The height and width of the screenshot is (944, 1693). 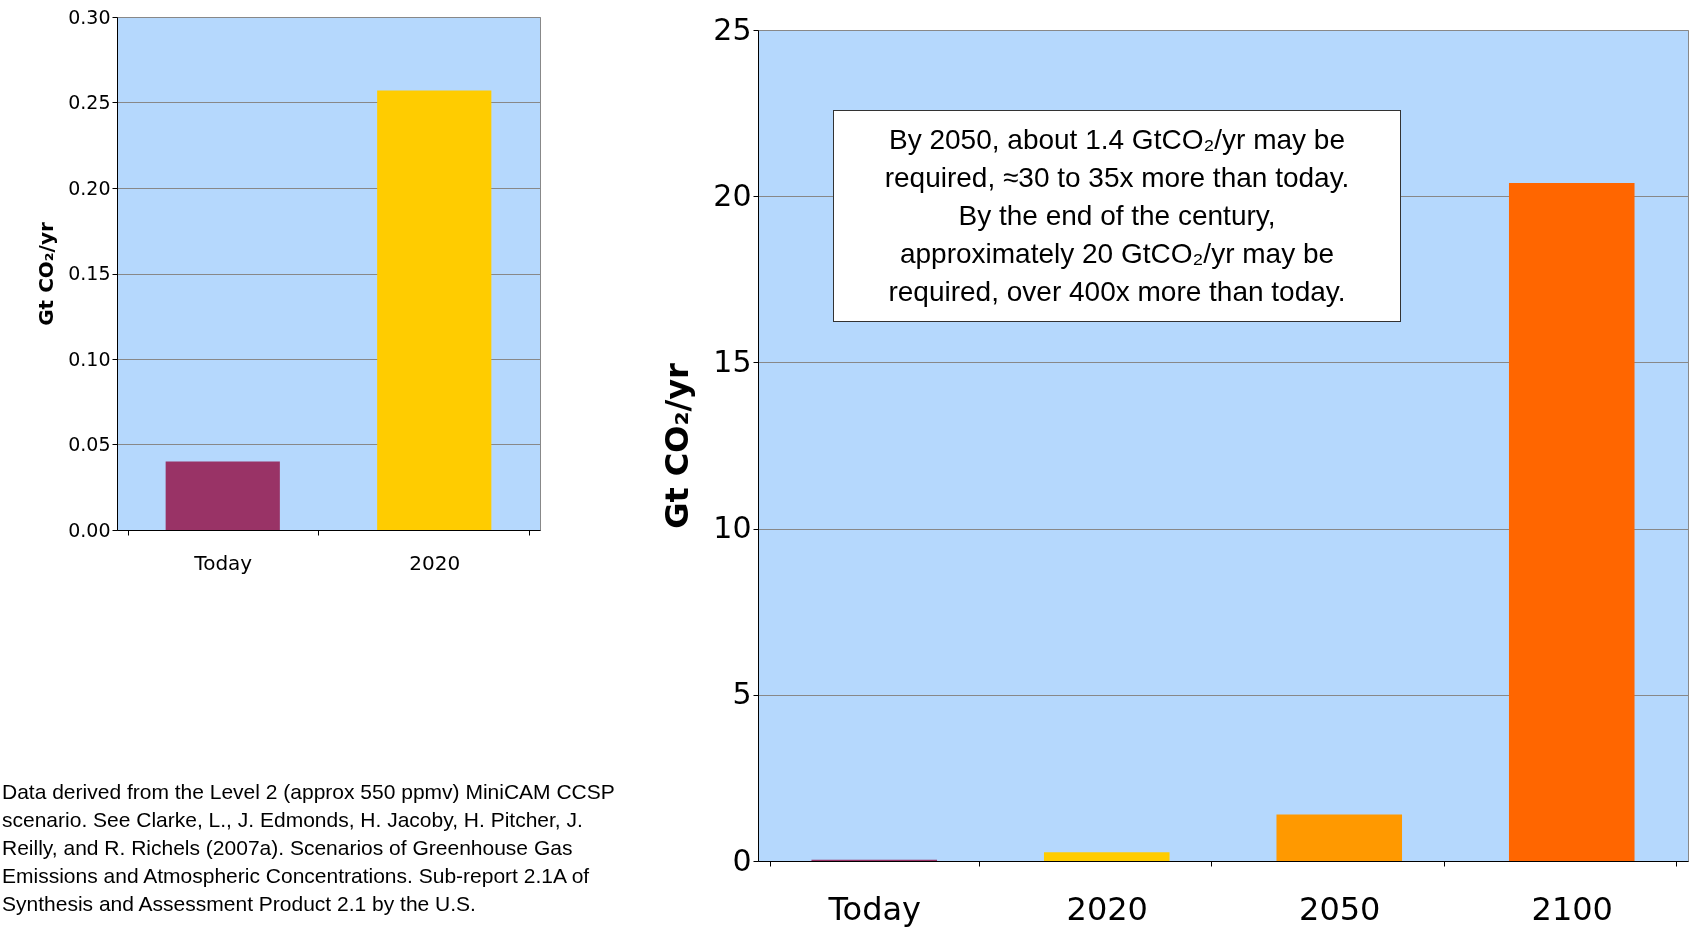 I want to click on y-tick-label: 0.10, so click(x=89, y=358).